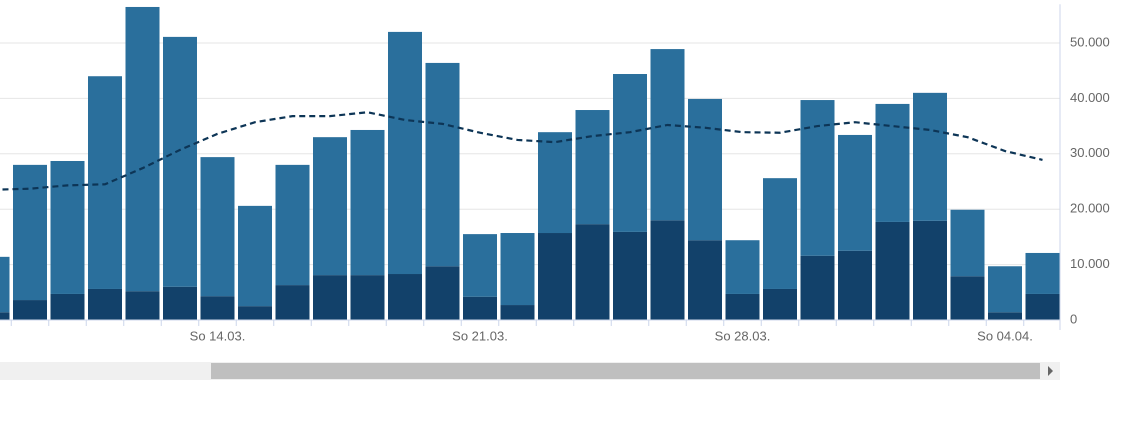 The image size is (1142, 438). Describe the element at coordinates (1005, 335) in the screenshot. I see `x-tick-label: So 04.04.` at that location.